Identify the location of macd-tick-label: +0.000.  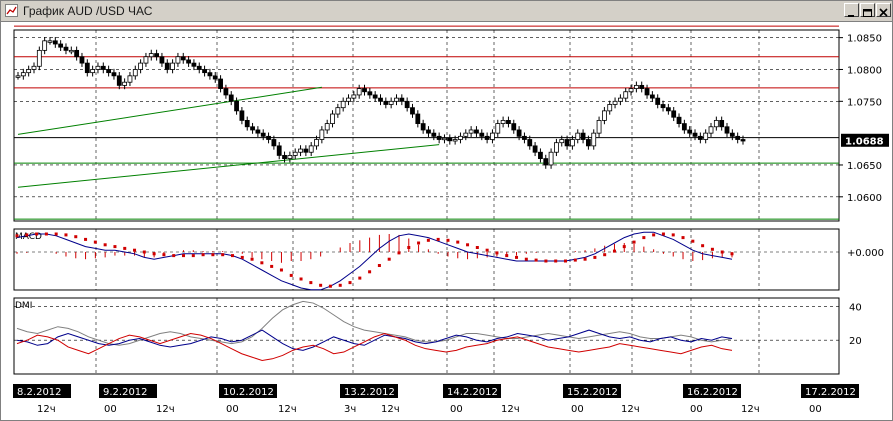
(865, 253).